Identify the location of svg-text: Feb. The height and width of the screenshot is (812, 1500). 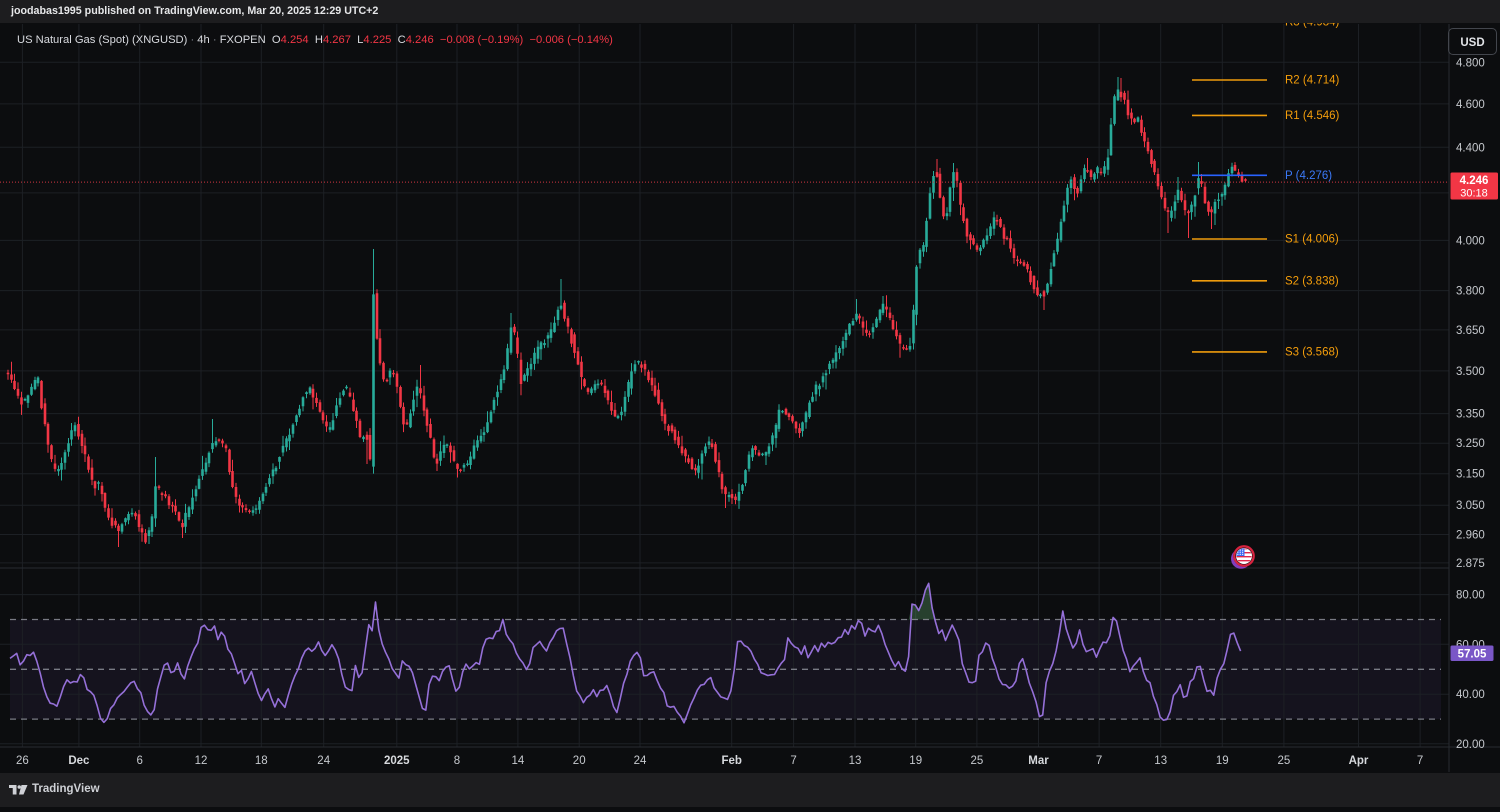
(731, 761).